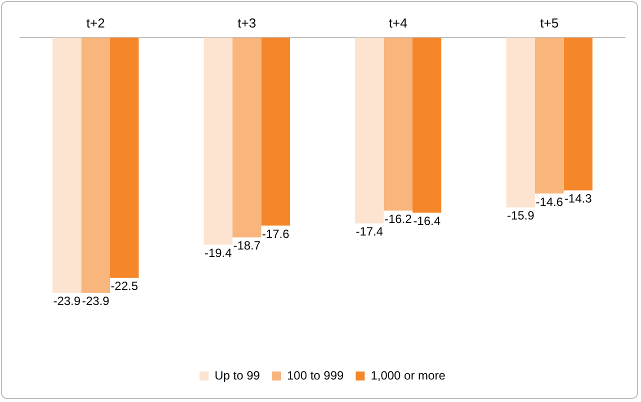 The image size is (641, 402). What do you see at coordinates (247, 22) in the screenshot?
I see `x-tick-label: t+3` at bounding box center [247, 22].